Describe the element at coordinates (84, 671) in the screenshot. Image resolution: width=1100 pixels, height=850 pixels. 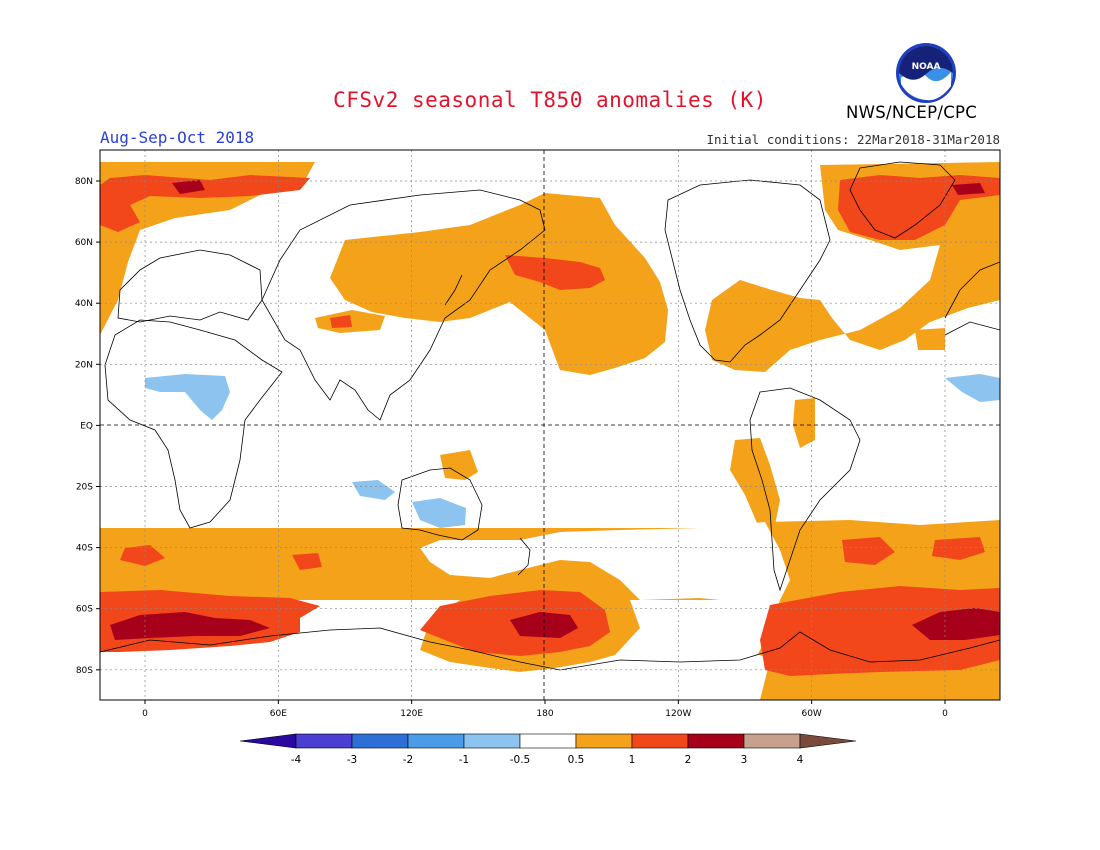
I see `lat-tick-label: 80S` at that location.